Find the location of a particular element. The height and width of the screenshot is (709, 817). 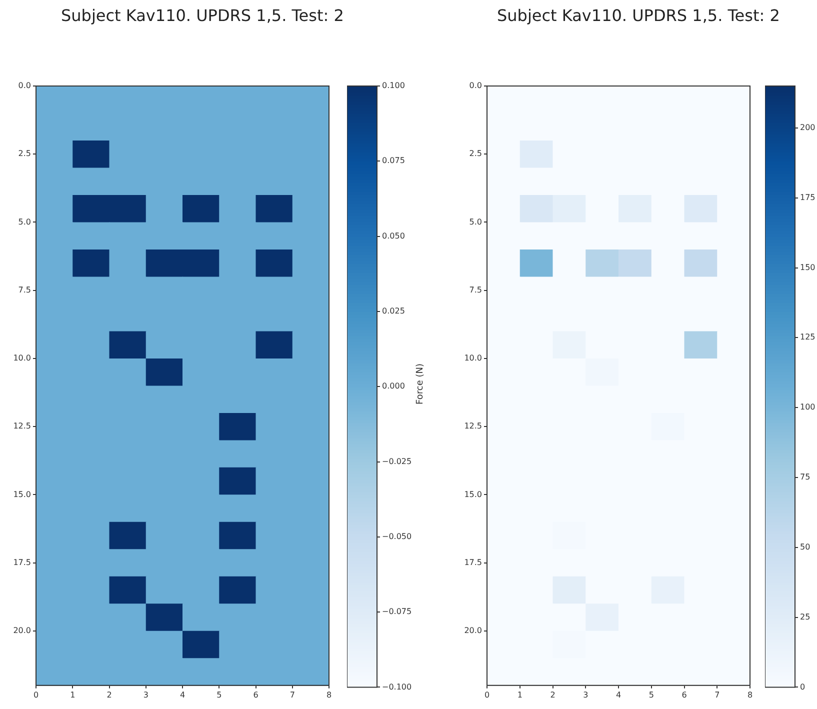

color-bar-label: 150 is located at coordinates (808, 267).